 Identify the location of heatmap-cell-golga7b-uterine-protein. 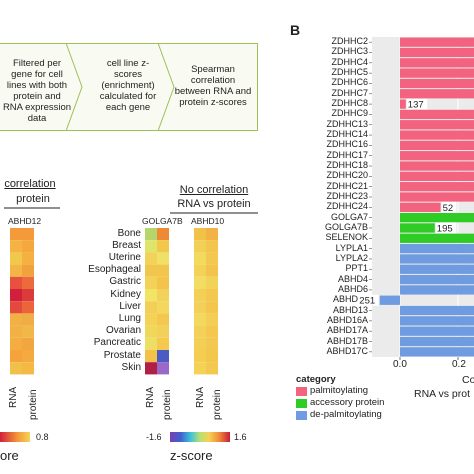
(163, 258).